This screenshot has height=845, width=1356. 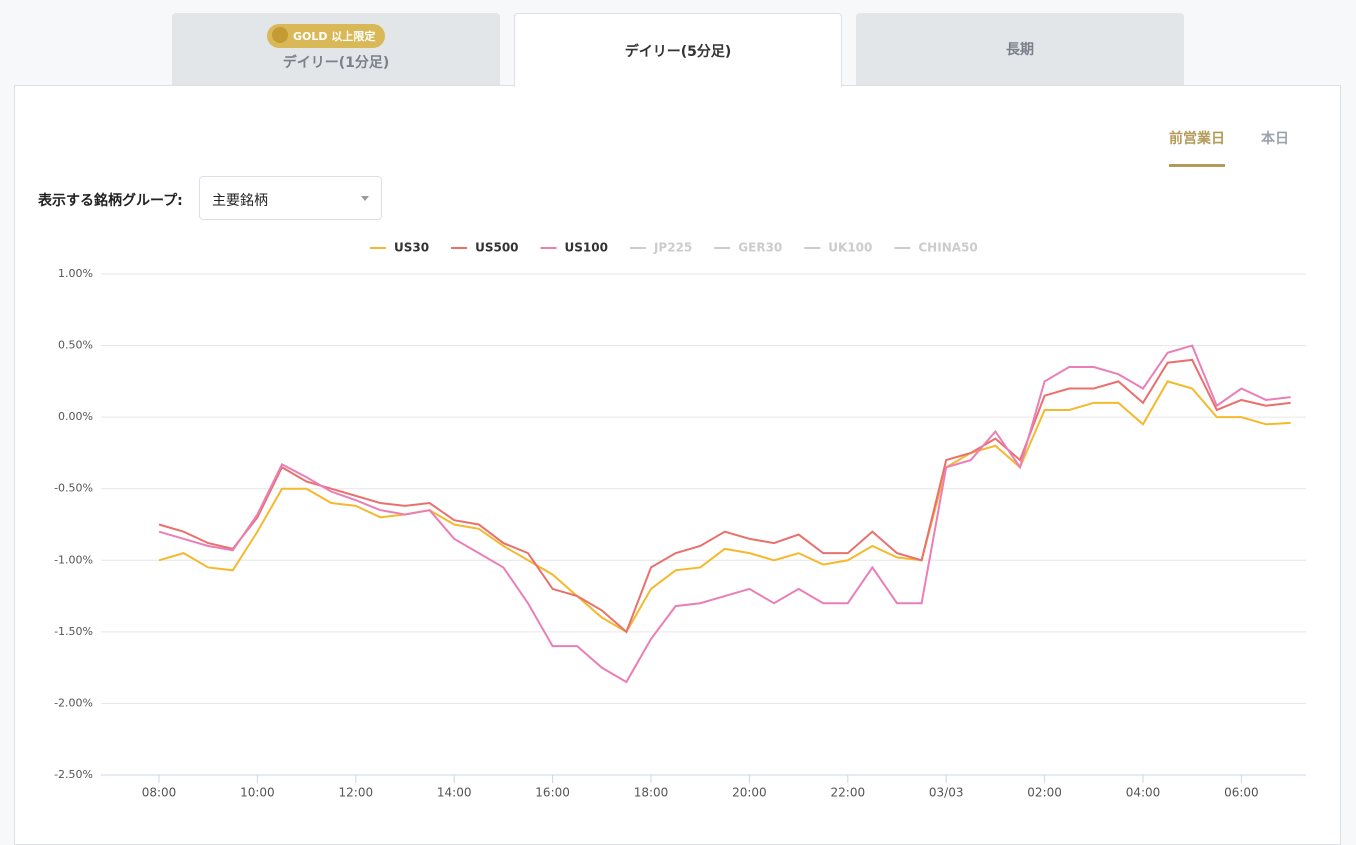 I want to click on toggle: 本日, so click(x=1275, y=139).